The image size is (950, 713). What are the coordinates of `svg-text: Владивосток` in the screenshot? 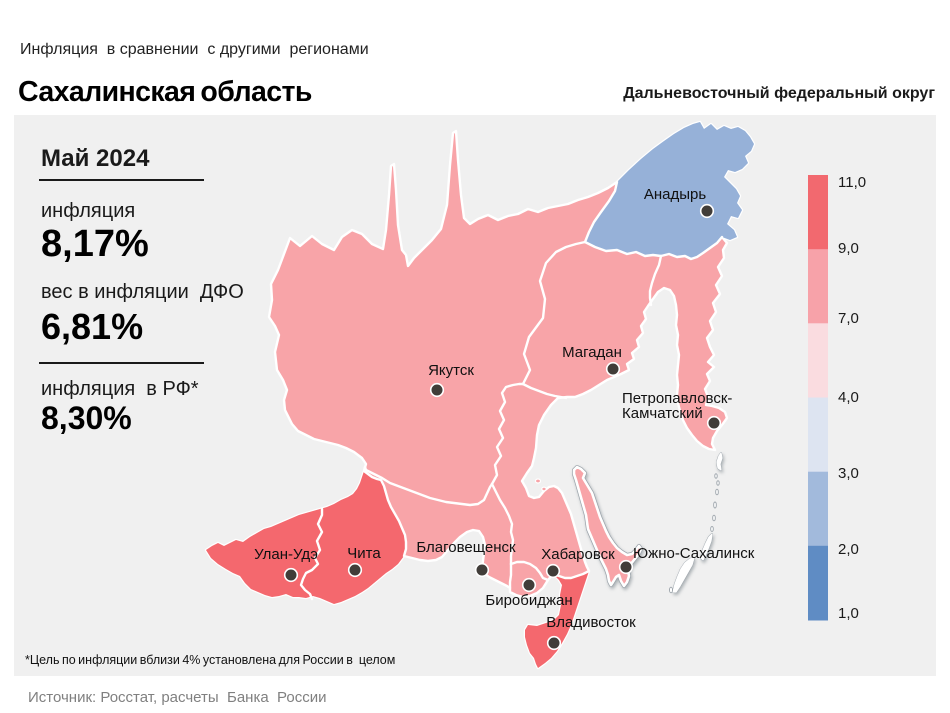 It's located at (591, 622).